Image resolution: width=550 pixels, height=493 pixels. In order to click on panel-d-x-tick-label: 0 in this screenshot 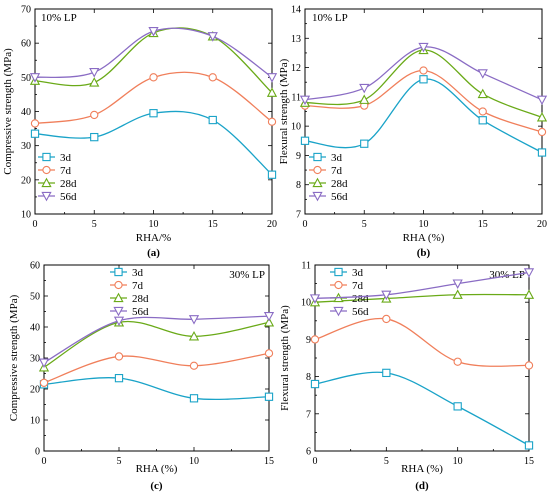, I will do `click(315, 461)`.